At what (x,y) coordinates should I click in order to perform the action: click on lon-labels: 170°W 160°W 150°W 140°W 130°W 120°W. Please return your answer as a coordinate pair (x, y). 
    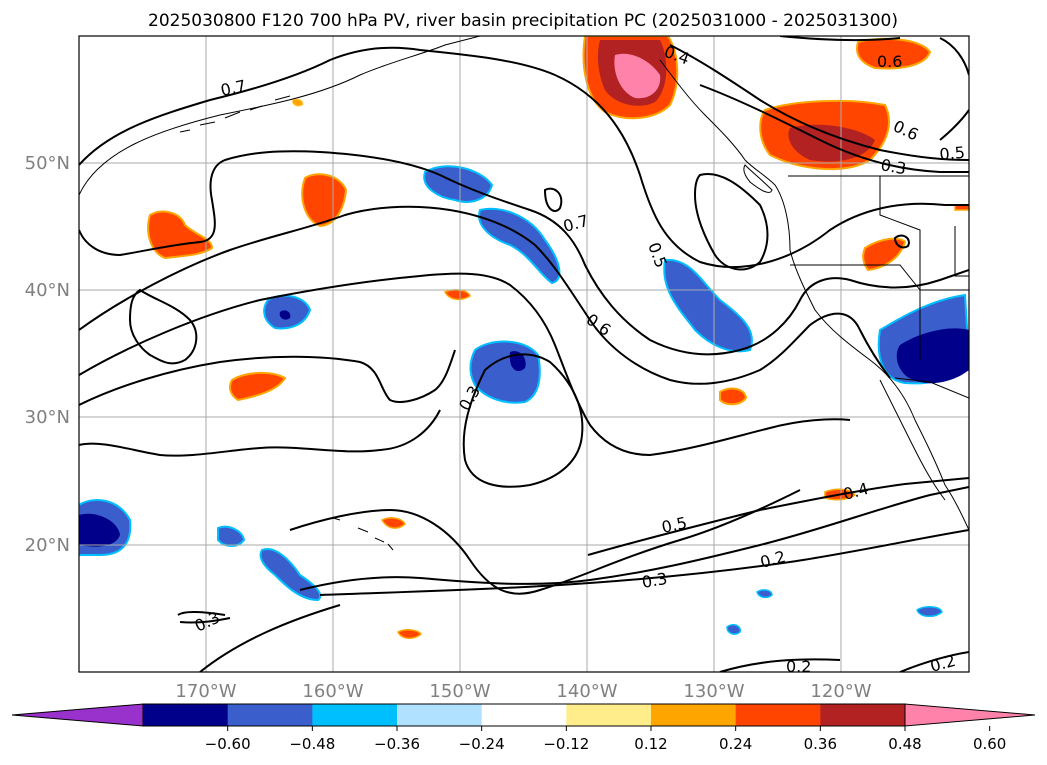
    Looking at the image, I should click on (523, 691).